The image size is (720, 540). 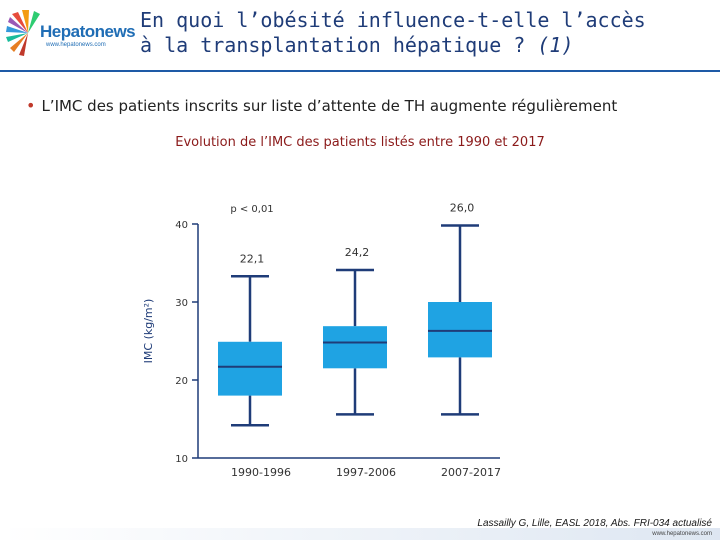 What do you see at coordinates (251, 209) in the screenshot?
I see `p-value-annotation: p < 0,01` at bounding box center [251, 209].